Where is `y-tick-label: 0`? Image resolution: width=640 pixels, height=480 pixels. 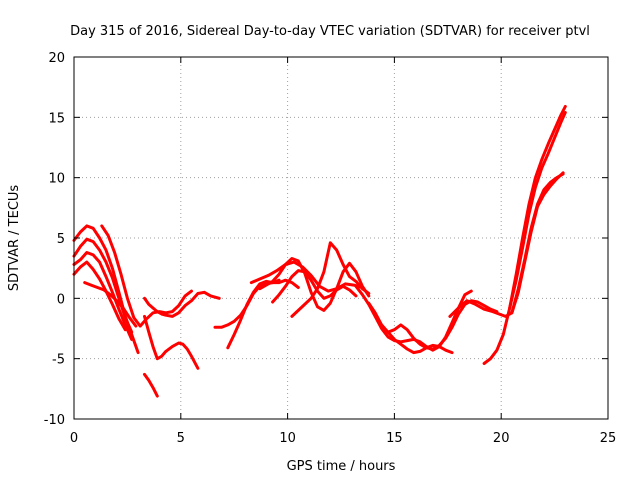
y-tick-label: 0 is located at coordinates (61, 299).